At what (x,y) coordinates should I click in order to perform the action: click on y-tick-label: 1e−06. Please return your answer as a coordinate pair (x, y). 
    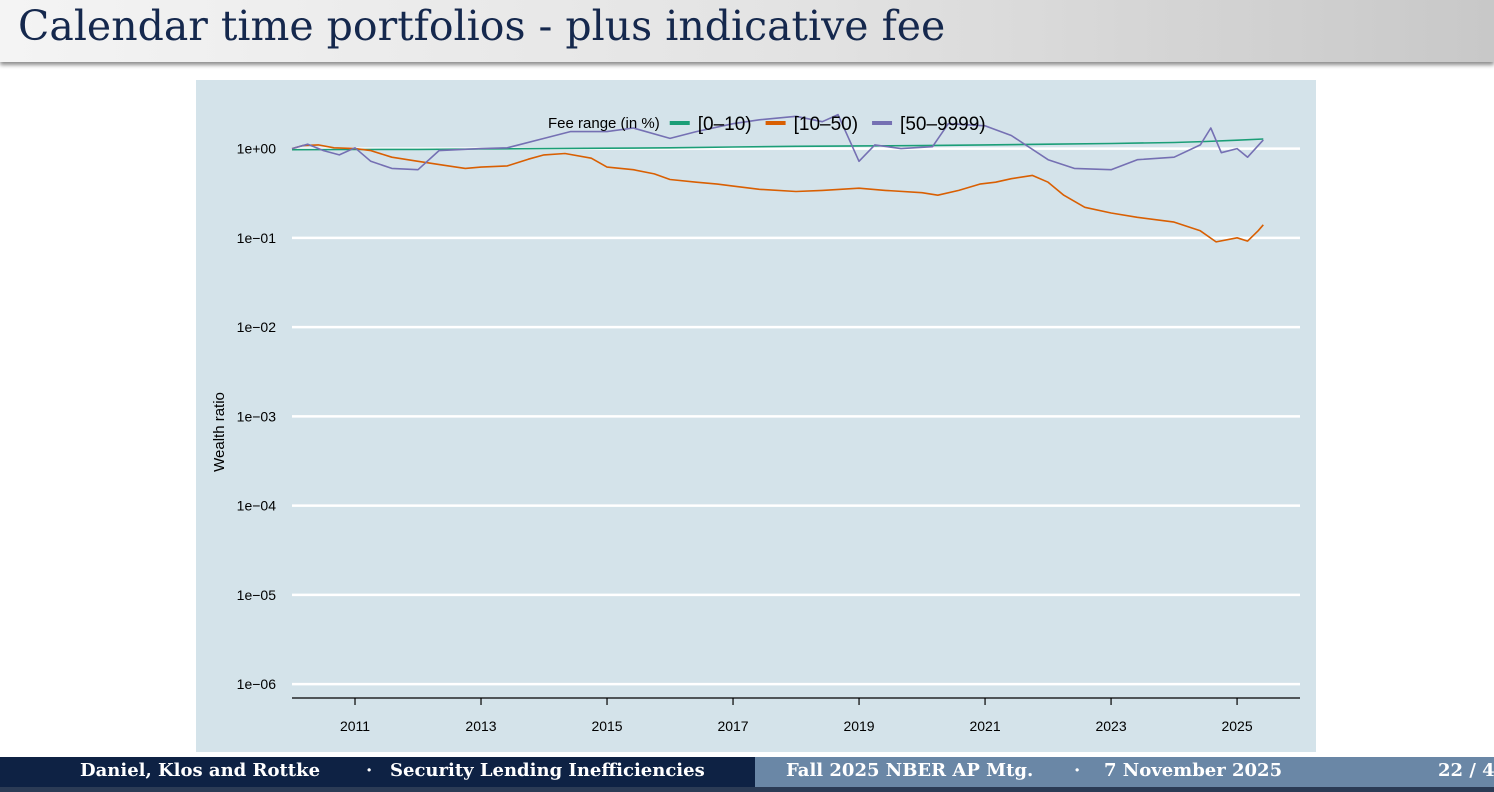
    Looking at the image, I should click on (257, 684).